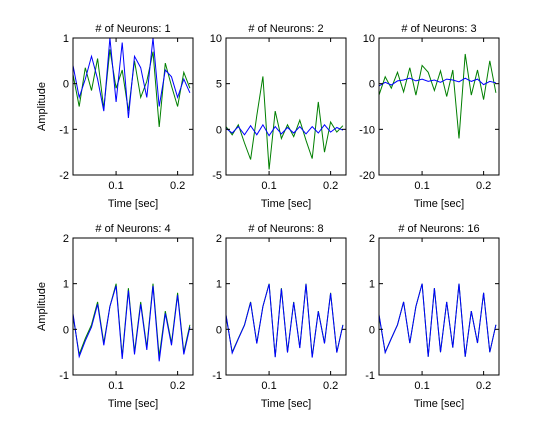 The width and height of the screenshot is (560, 425). What do you see at coordinates (285, 229) in the screenshot?
I see `subplot-title: # of Neurons: 8` at bounding box center [285, 229].